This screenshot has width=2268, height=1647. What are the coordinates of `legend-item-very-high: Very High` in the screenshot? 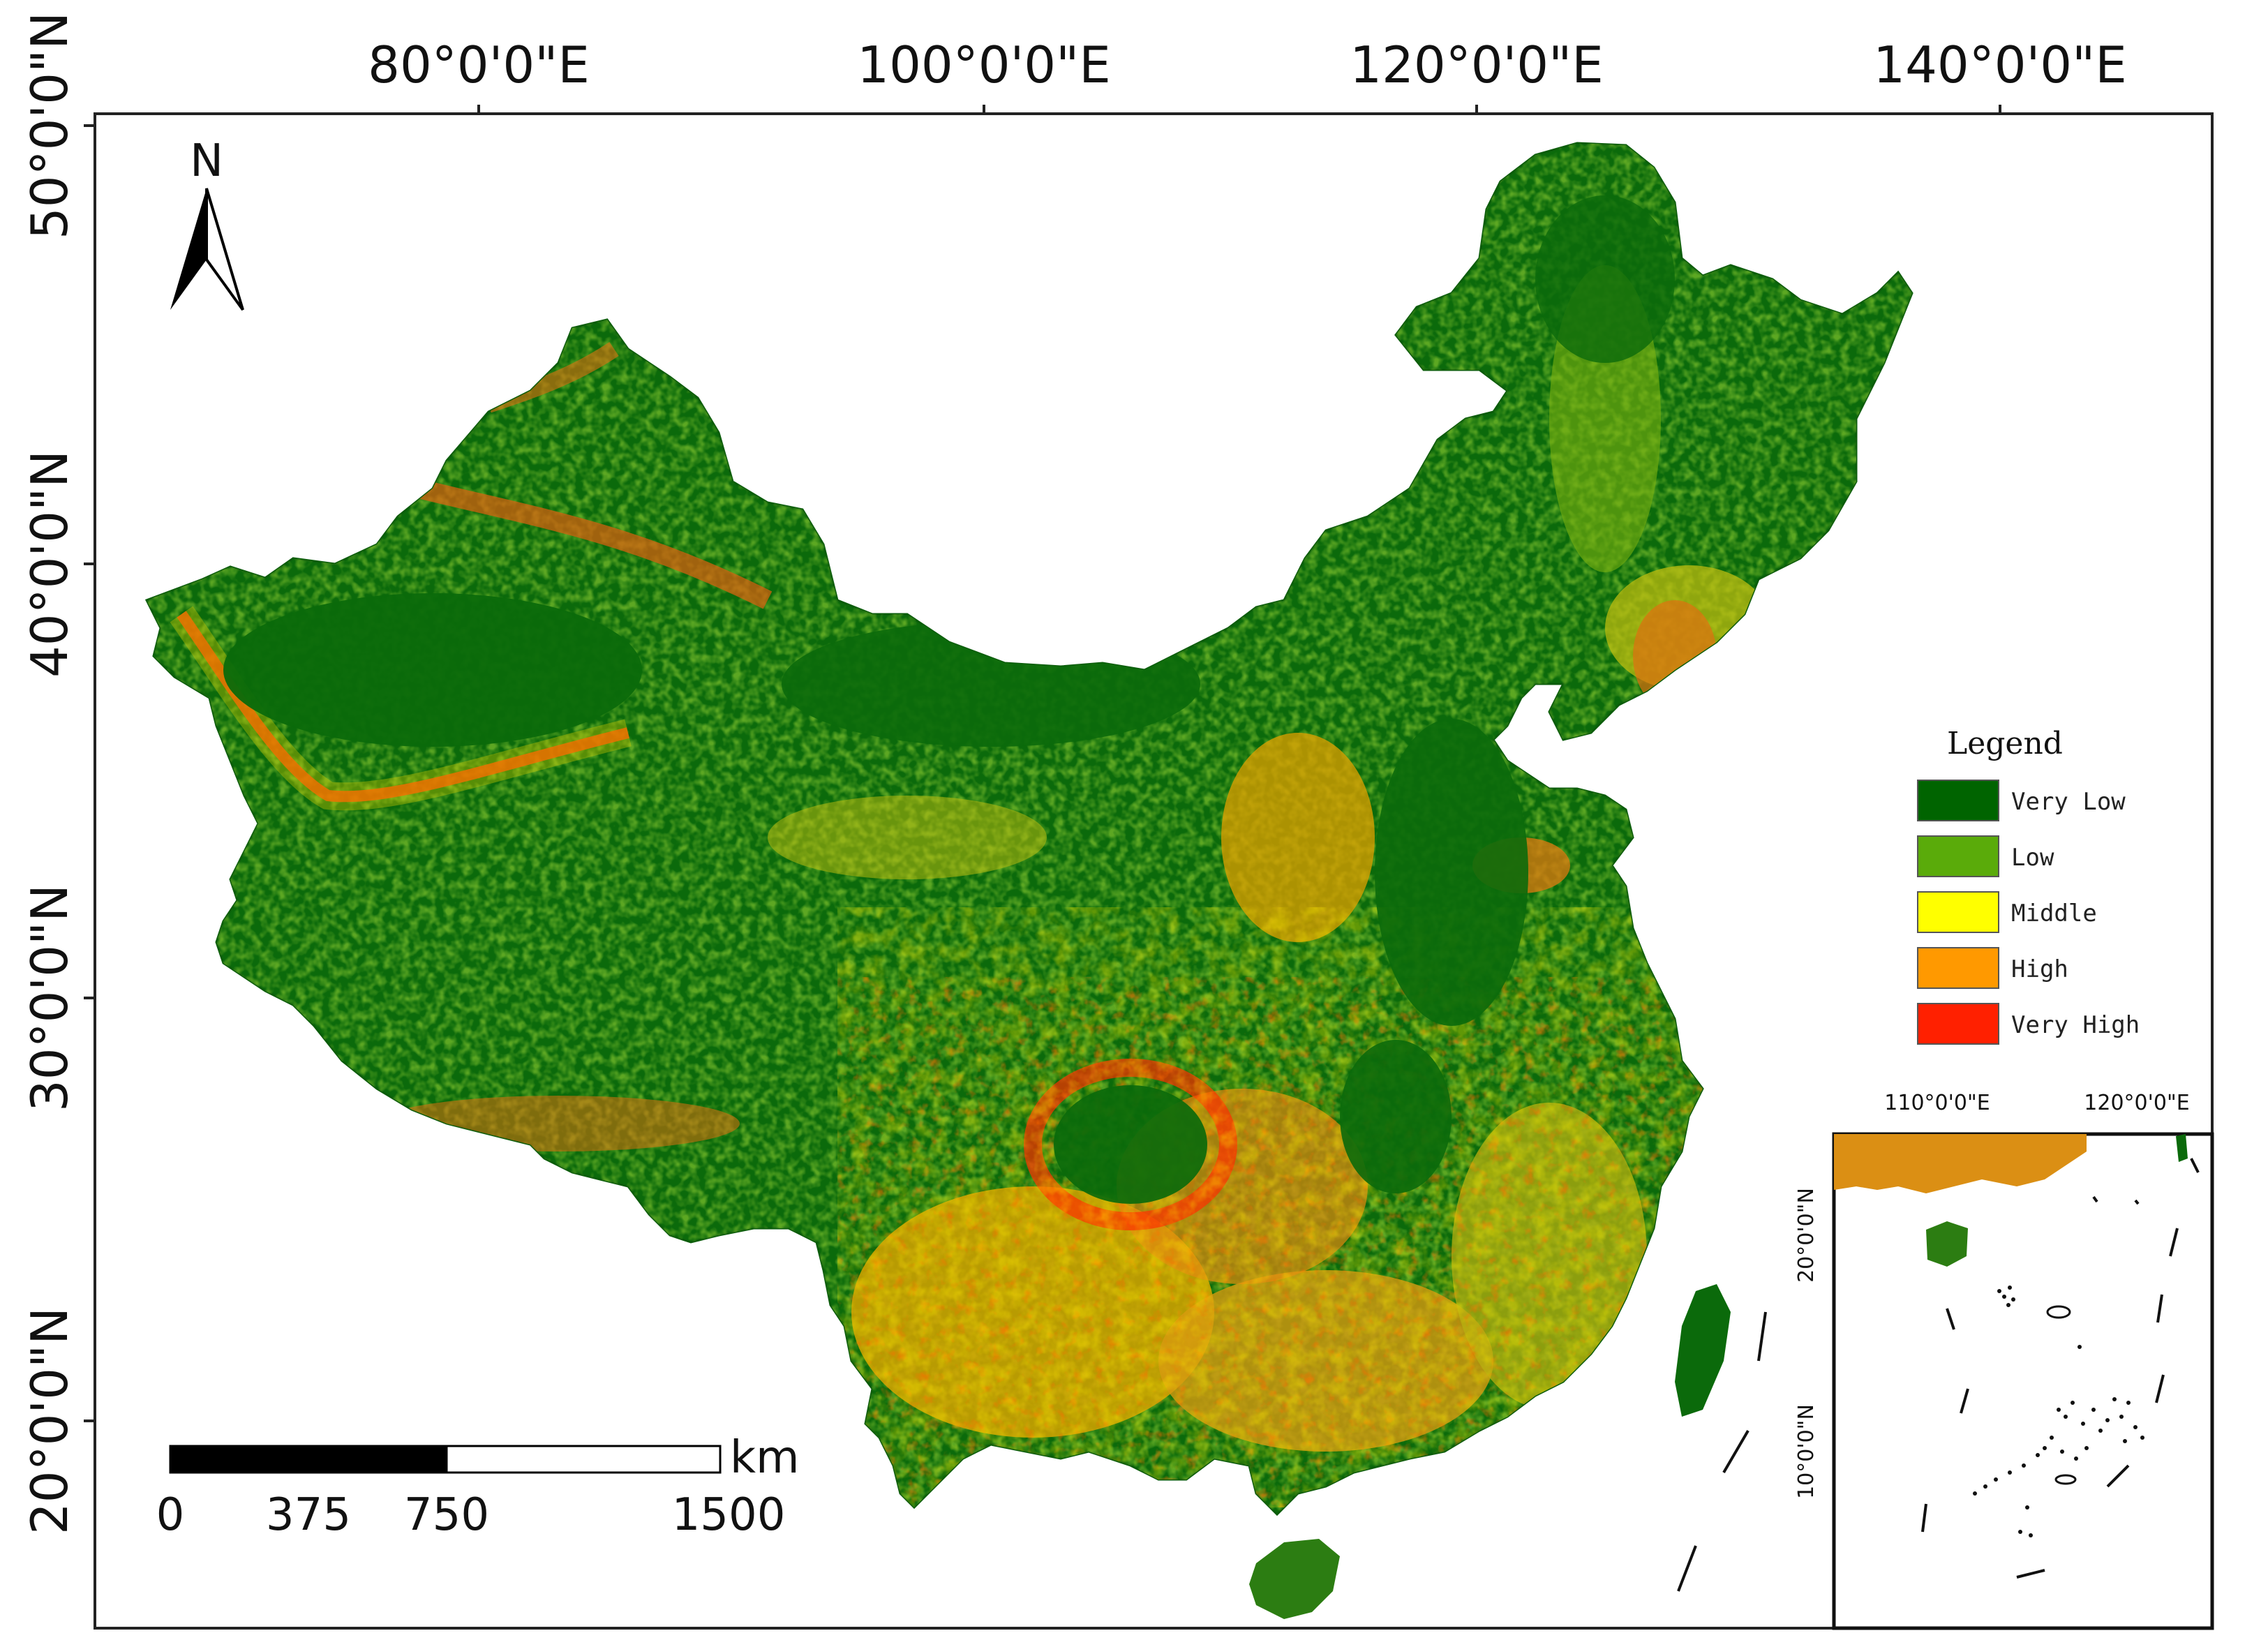 It's located at (2028, 1024).